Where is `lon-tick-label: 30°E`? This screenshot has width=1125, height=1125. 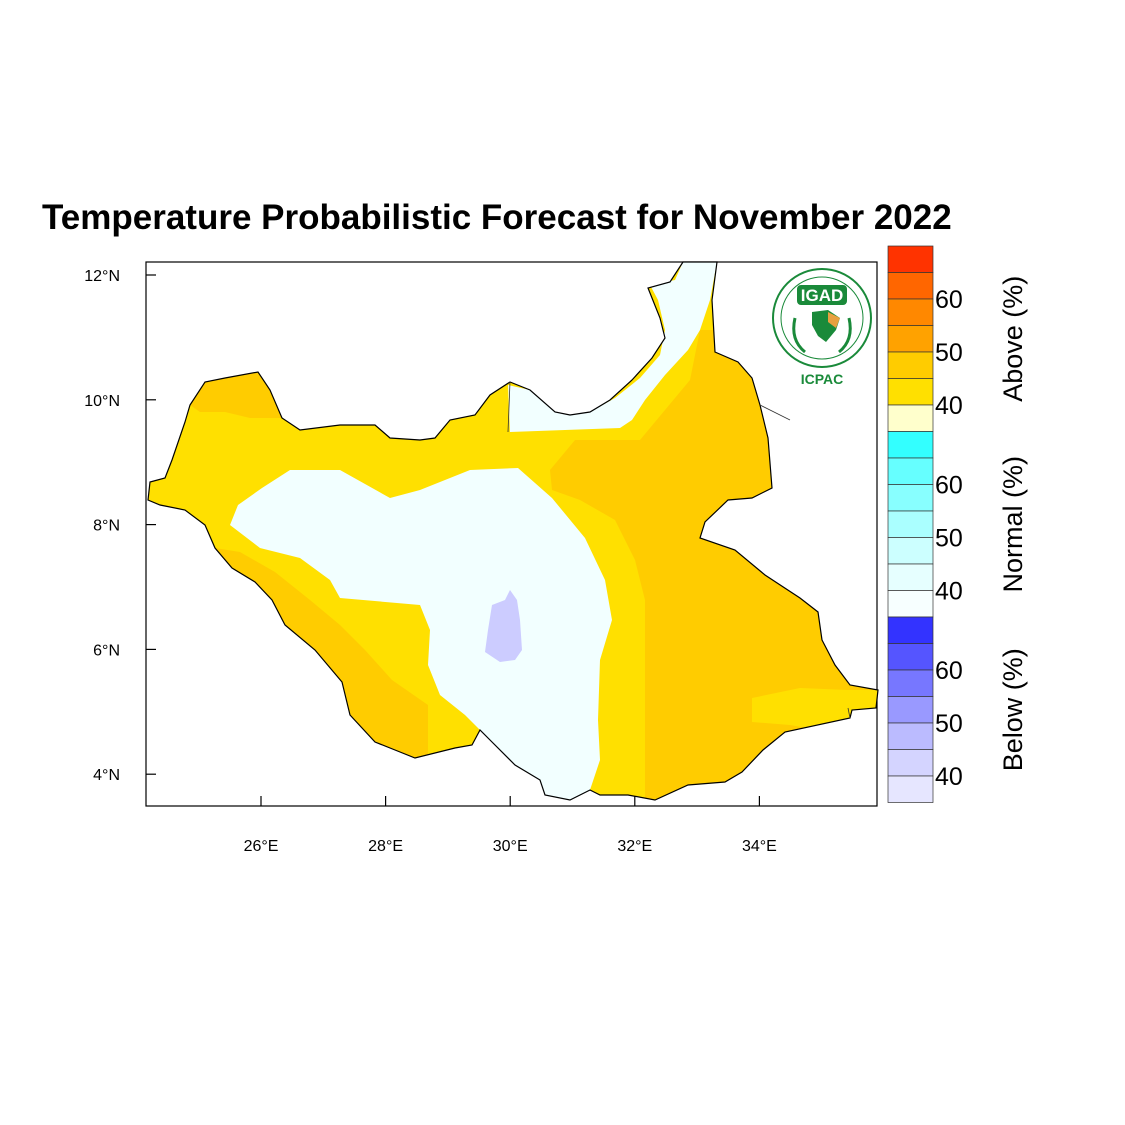
lon-tick-label: 30°E is located at coordinates (510, 846).